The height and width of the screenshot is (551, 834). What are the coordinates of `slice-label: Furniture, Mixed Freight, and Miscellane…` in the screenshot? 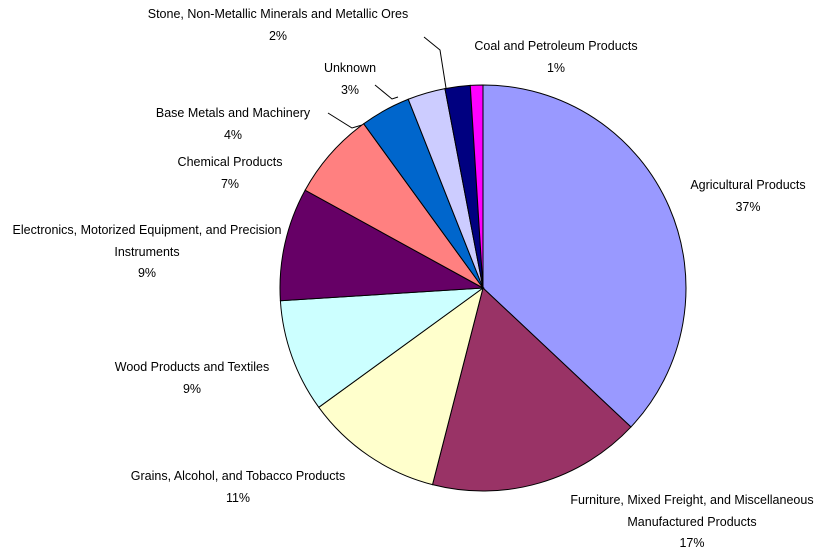 It's located at (690, 520).